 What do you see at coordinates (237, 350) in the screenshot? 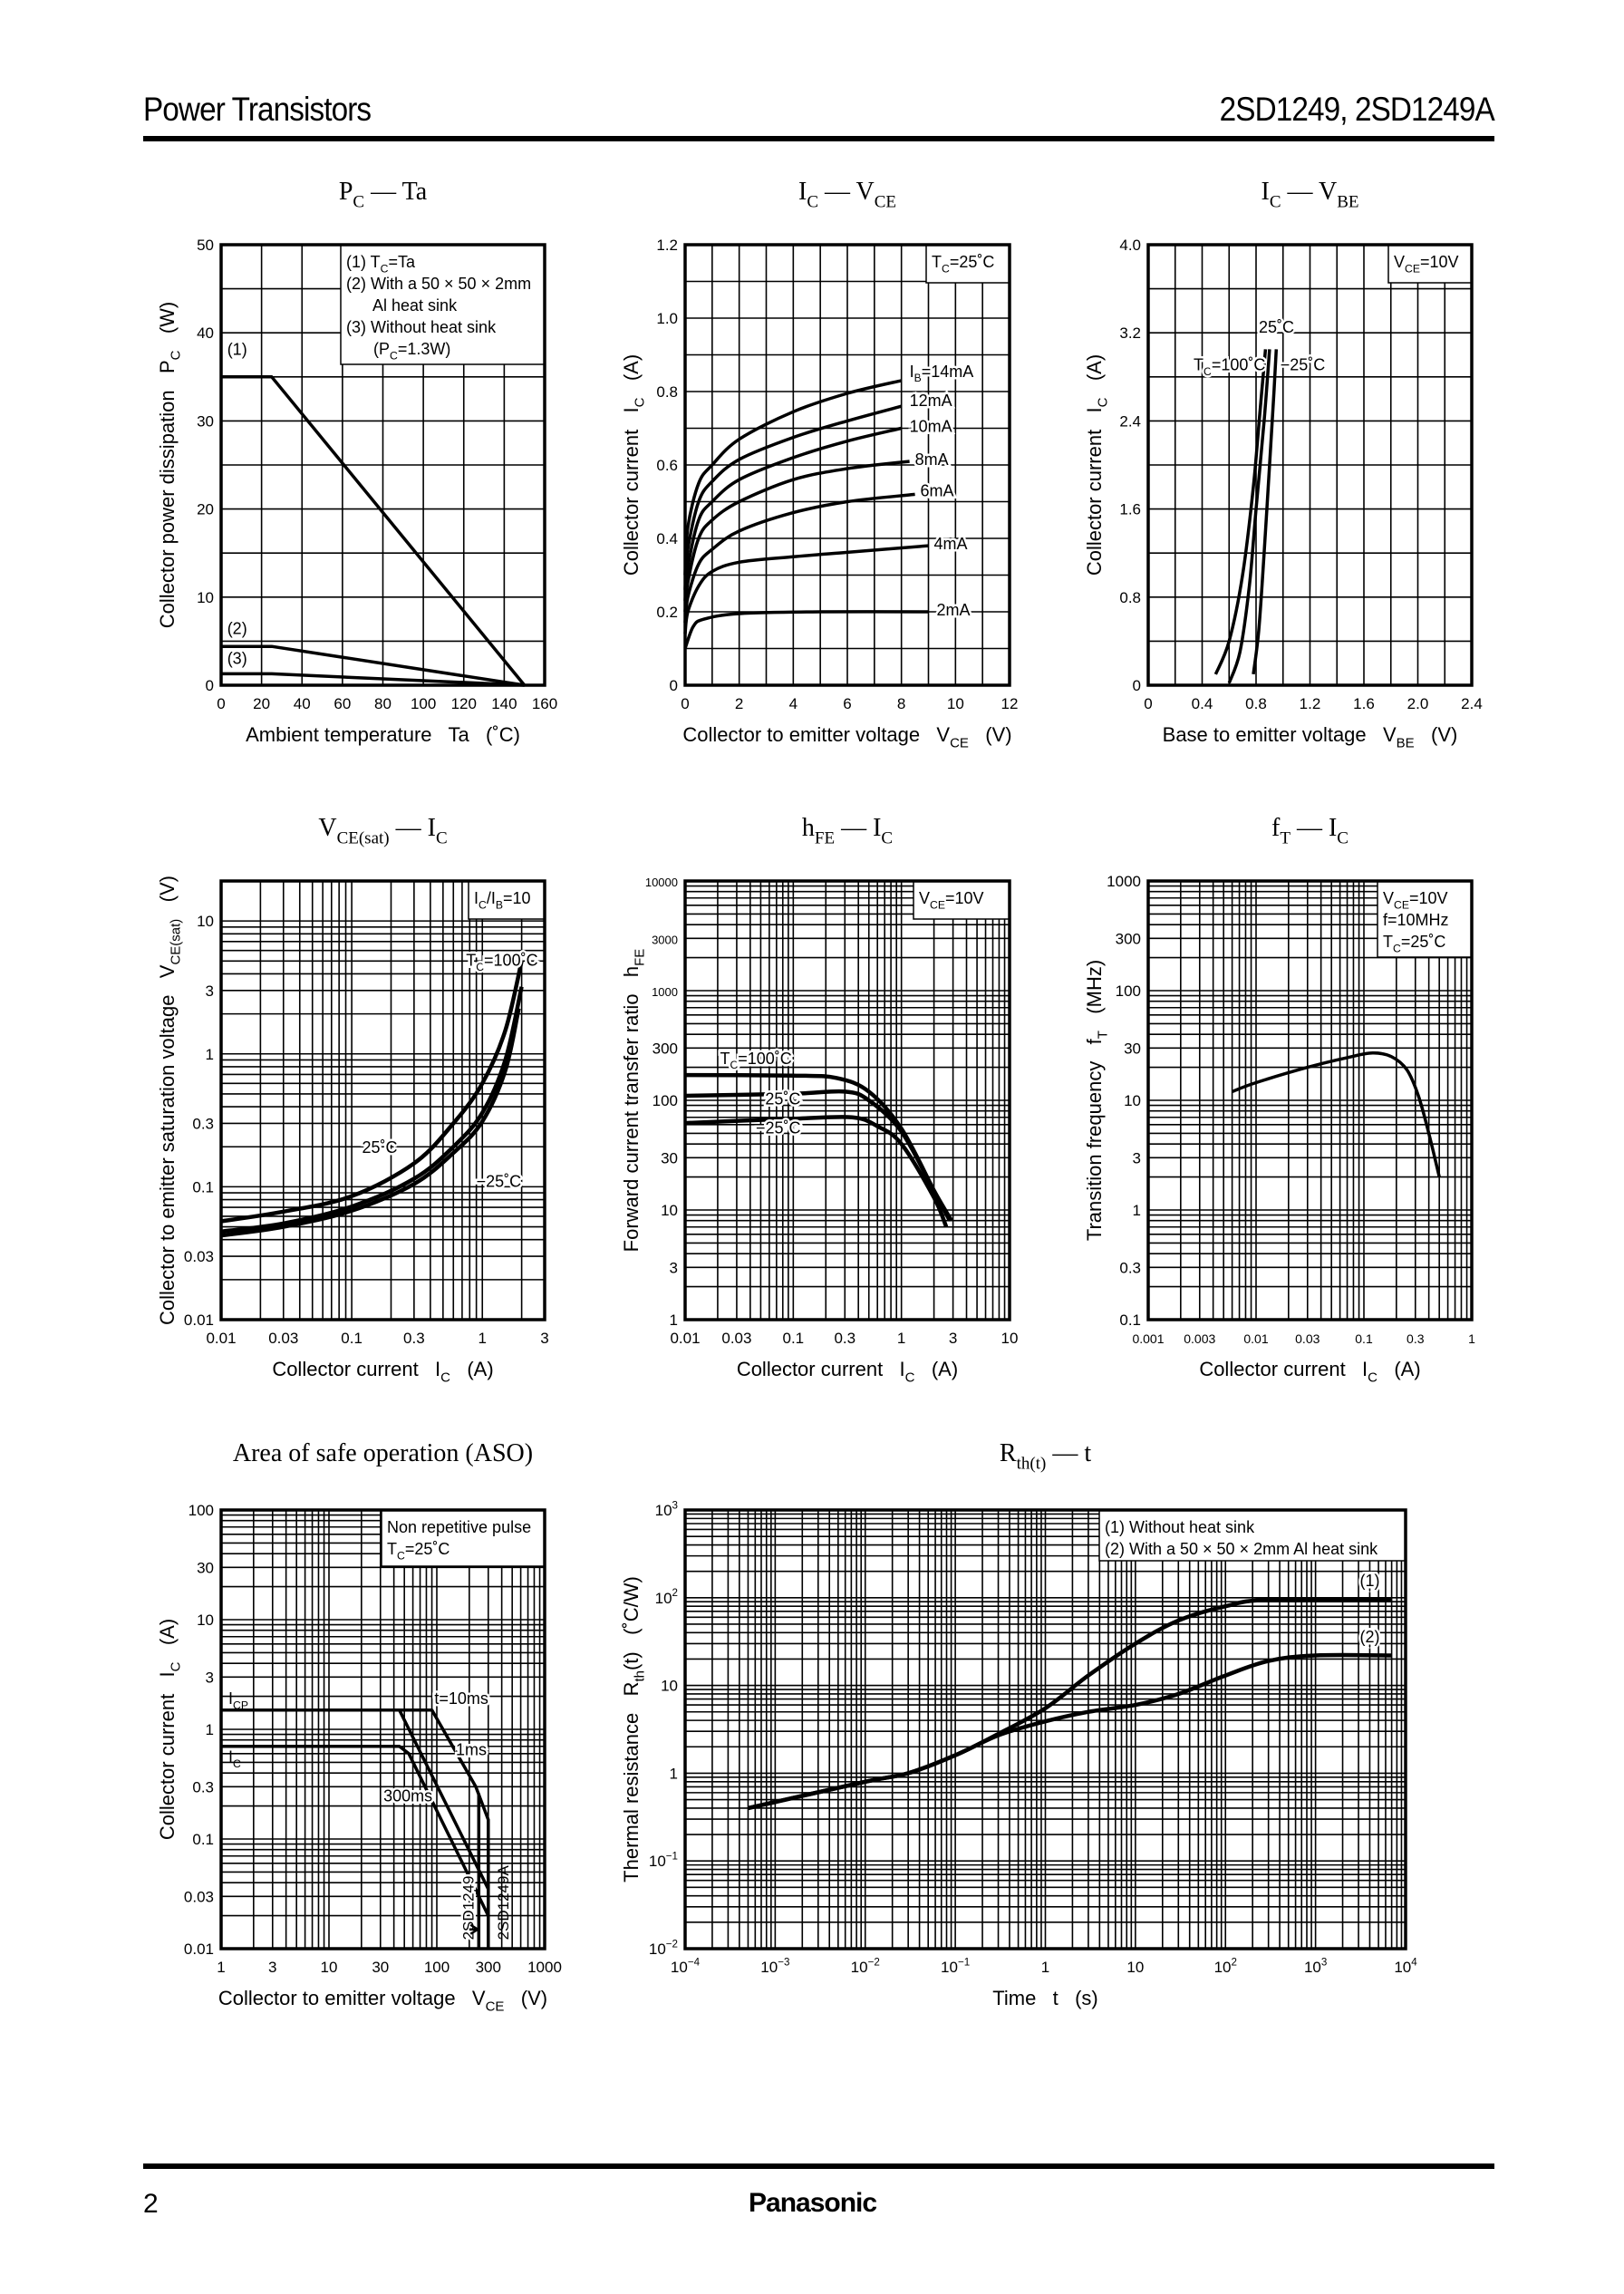
I see `series-label: (1)` at bounding box center [237, 350].